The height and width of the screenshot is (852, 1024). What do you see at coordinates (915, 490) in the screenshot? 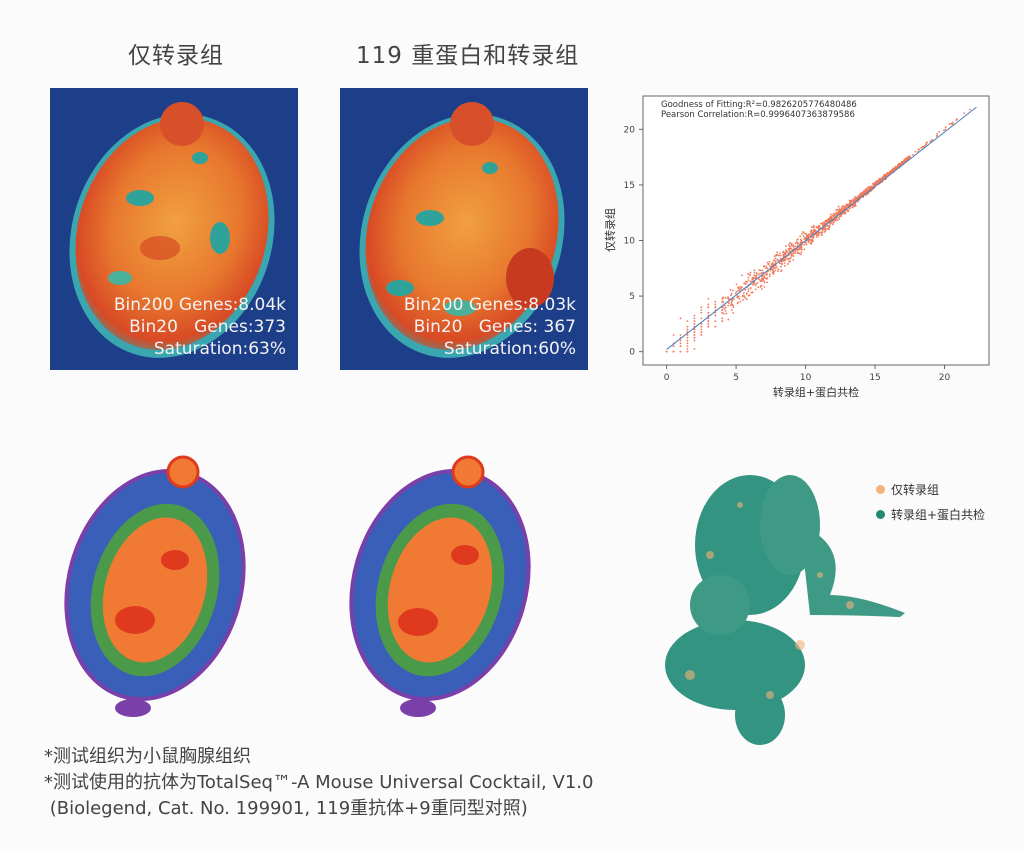
I see `legend-label: 仅转录组` at bounding box center [915, 490].